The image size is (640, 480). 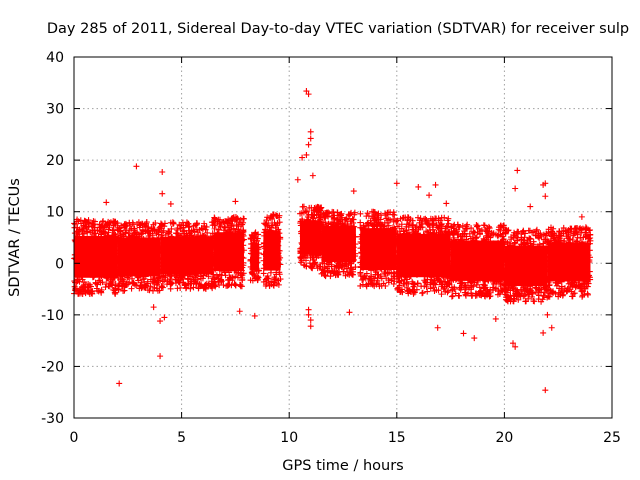 What do you see at coordinates (55, 161) in the screenshot?
I see `y-tick-label: 20` at bounding box center [55, 161].